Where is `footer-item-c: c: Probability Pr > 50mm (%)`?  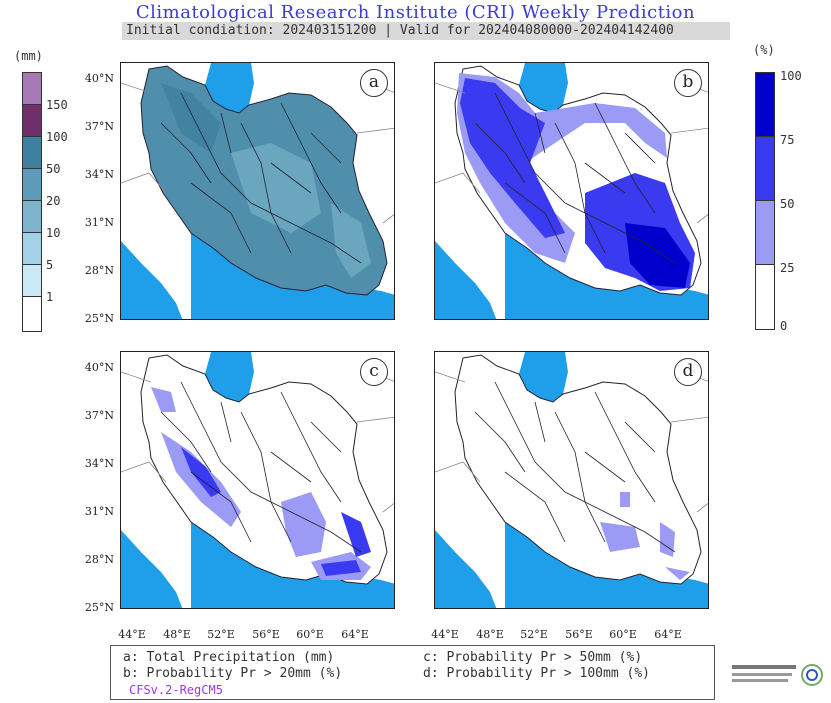 footer-item-c: c: Probability Pr > 50mm (%) is located at coordinates (533, 657).